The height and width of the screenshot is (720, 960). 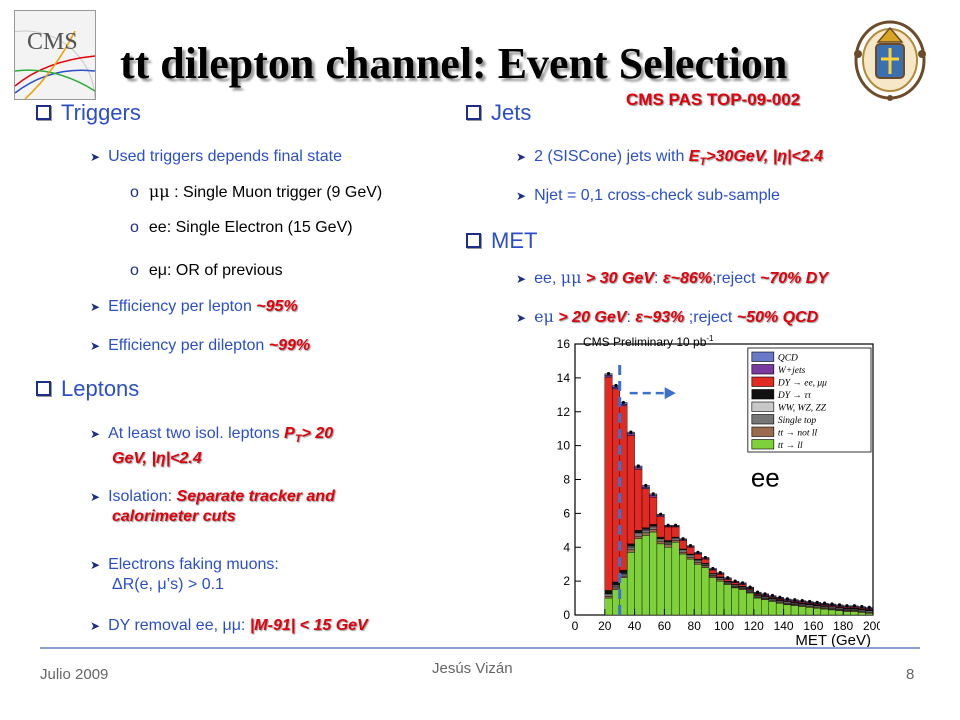 I want to click on footer-date: Julio 2009, so click(x=74, y=674).